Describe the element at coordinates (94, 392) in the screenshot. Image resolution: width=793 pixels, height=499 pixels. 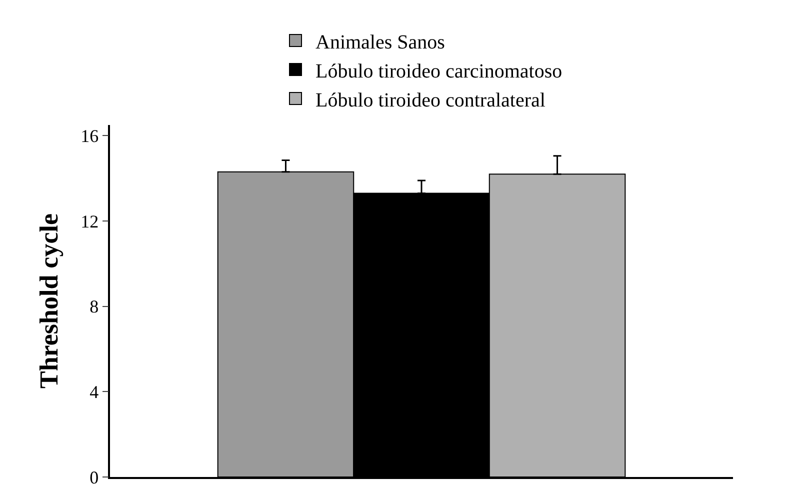
I see `y-tick-label: 4` at that location.